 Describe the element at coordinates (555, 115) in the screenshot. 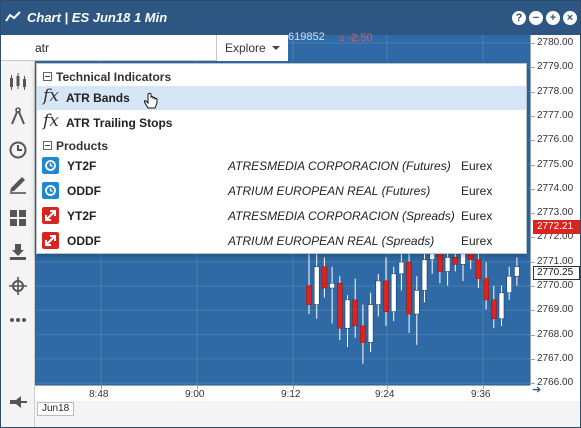

I see `price-tick-label: 2777.00` at that location.